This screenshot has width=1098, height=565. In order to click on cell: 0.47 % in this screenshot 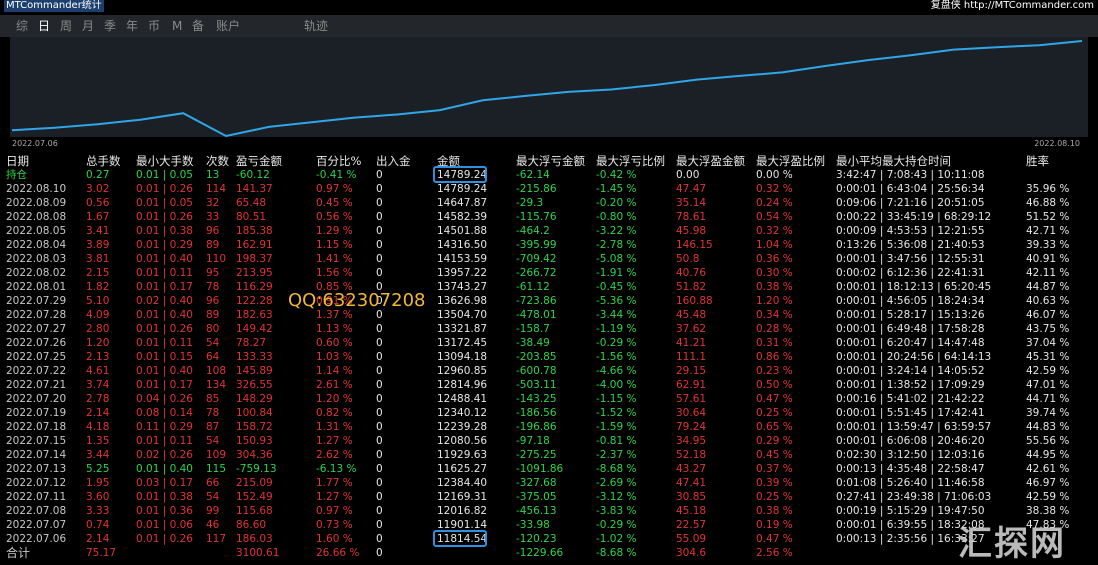, I will do `click(774, 399)`.